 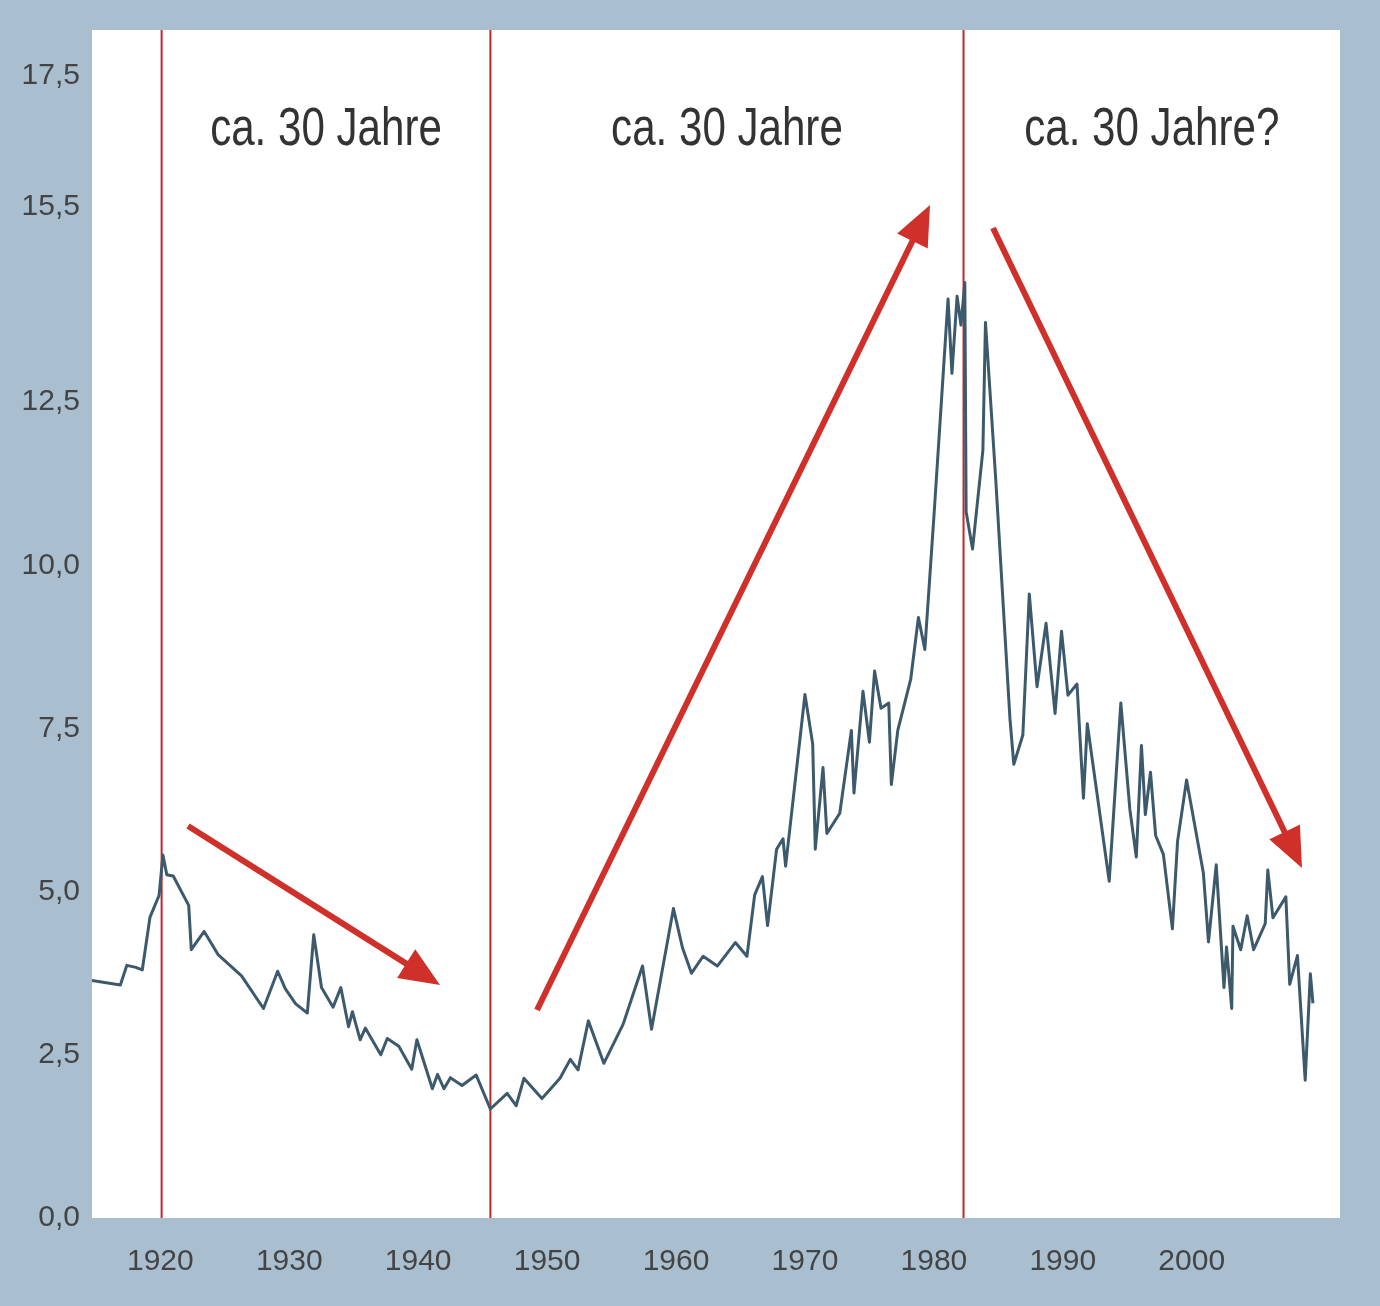 I want to click on x-tick-label: 1950, so click(x=547, y=1260).